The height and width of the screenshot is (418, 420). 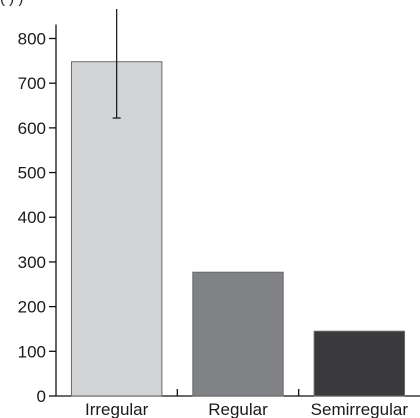 What do you see at coordinates (360, 409) in the screenshot?
I see `x-category-label: Semirregular` at bounding box center [360, 409].